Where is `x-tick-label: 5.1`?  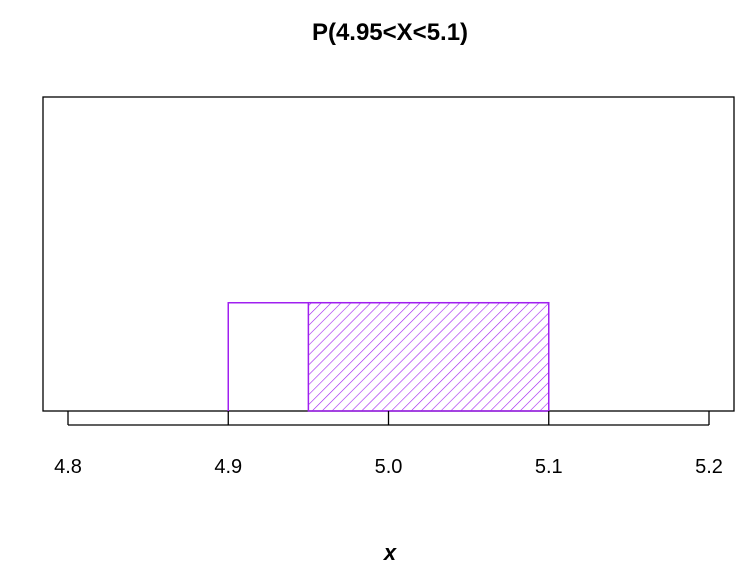
x-tick-label: 5.1 is located at coordinates (549, 467).